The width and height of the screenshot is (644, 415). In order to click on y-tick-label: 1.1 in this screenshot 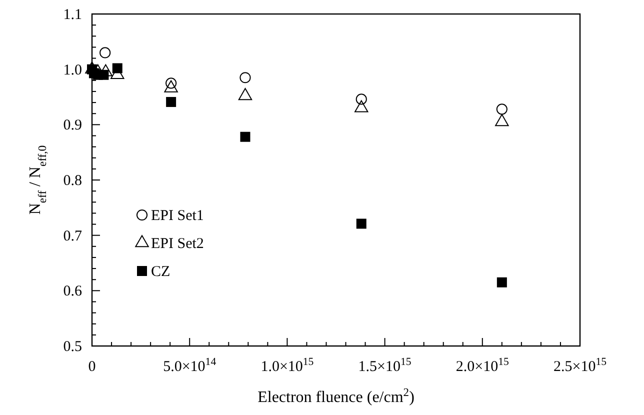, I will do `click(72, 15)`.